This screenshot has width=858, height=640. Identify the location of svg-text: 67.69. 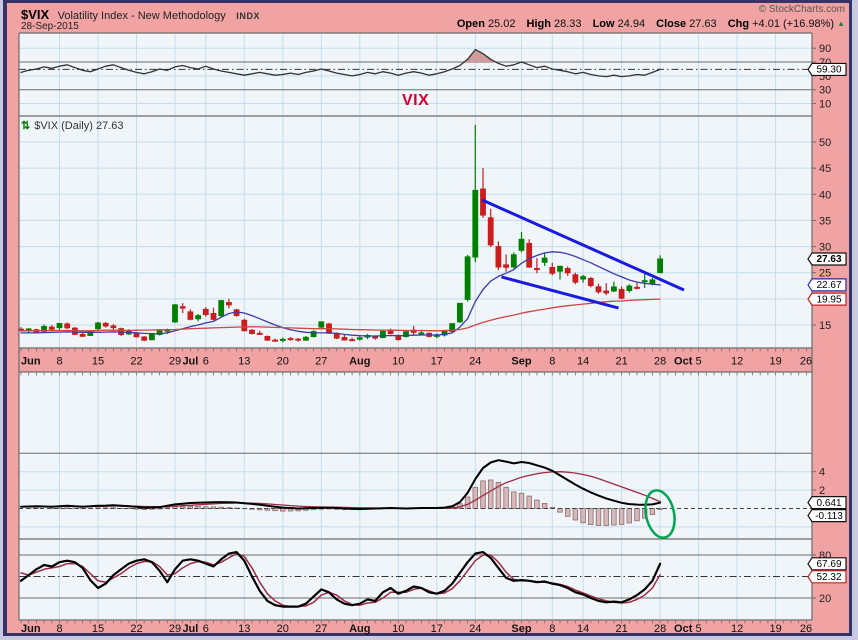
(828, 564).